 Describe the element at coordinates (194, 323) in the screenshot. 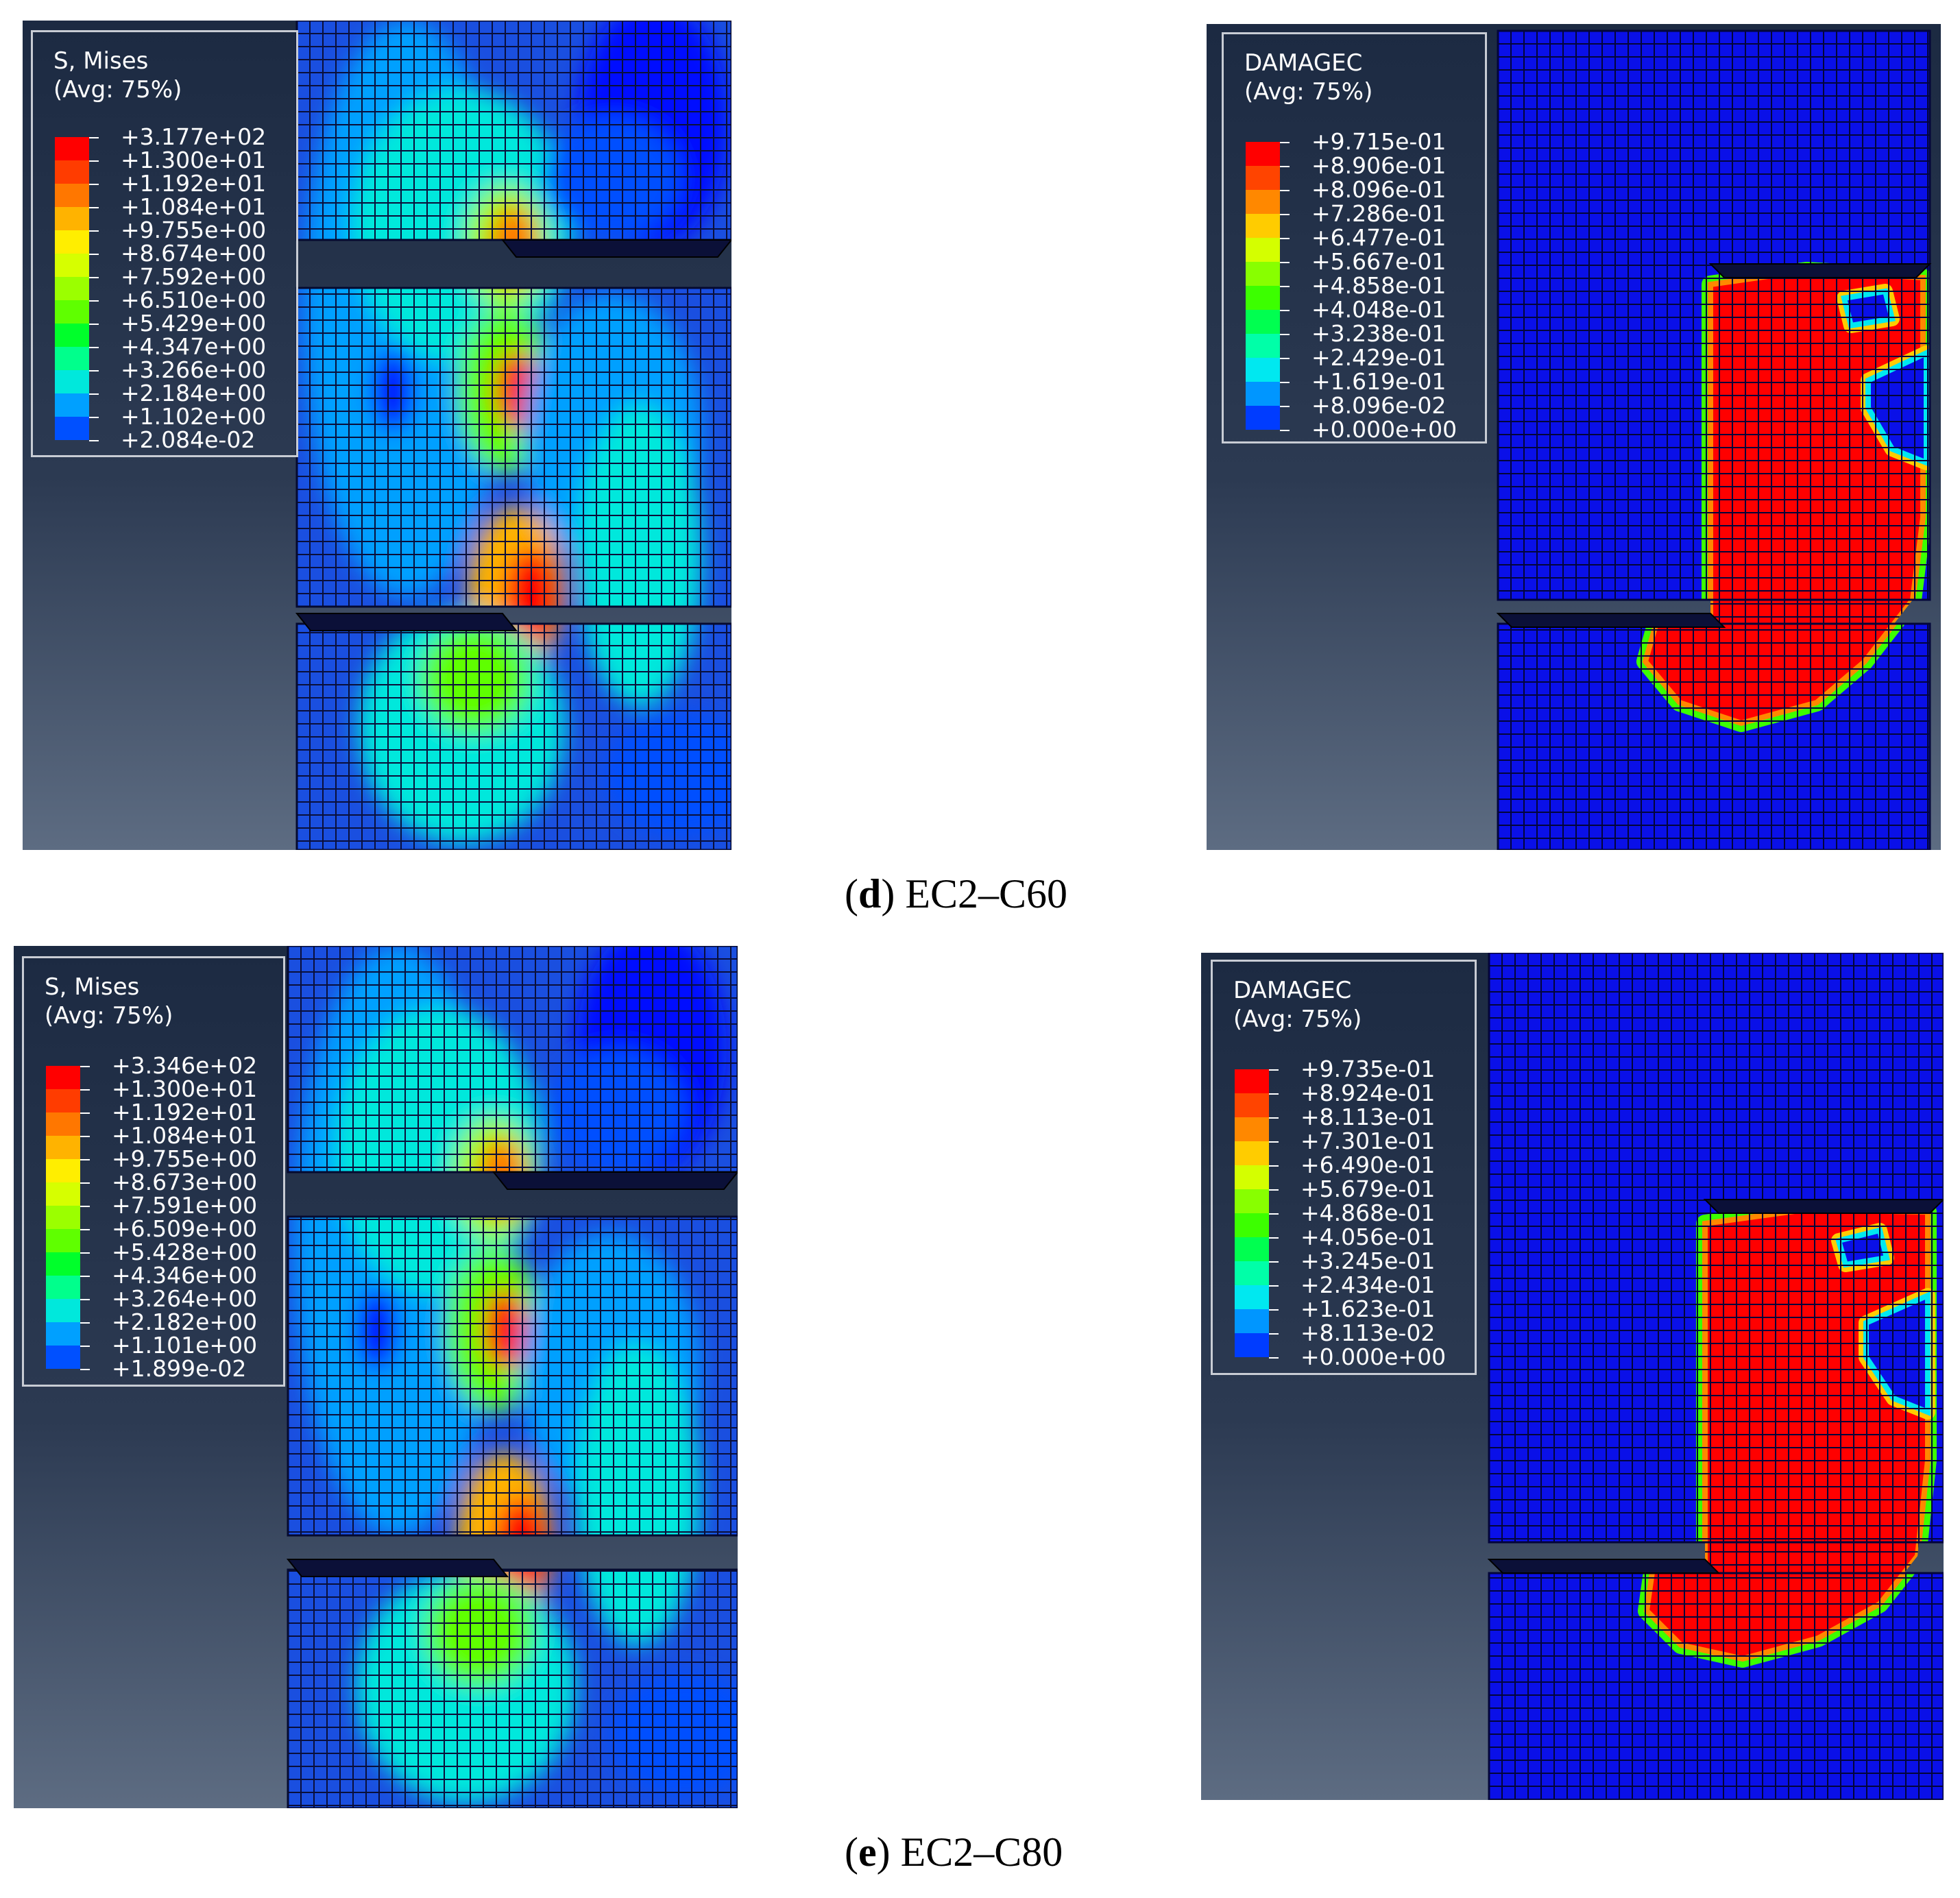

I see `legend-value: +5.429e+00` at that location.